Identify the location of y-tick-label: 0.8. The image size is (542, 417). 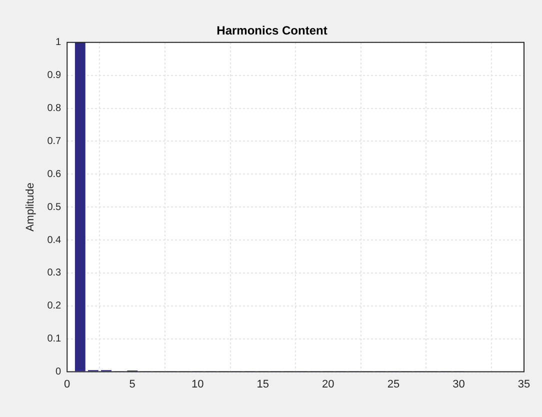
(54, 108).